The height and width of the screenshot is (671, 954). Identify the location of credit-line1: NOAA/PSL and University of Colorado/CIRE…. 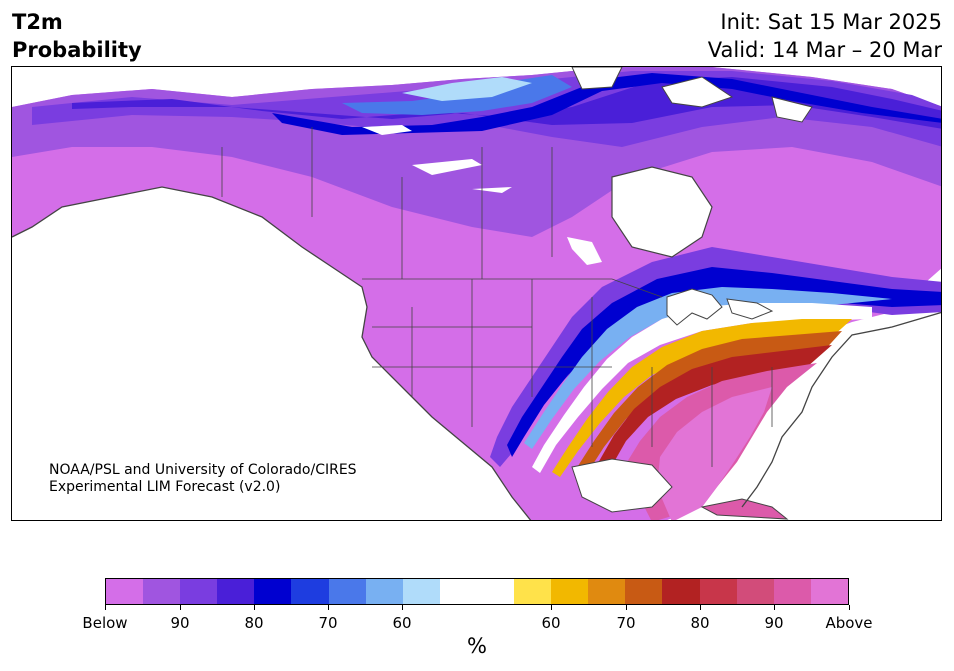
(203, 470).